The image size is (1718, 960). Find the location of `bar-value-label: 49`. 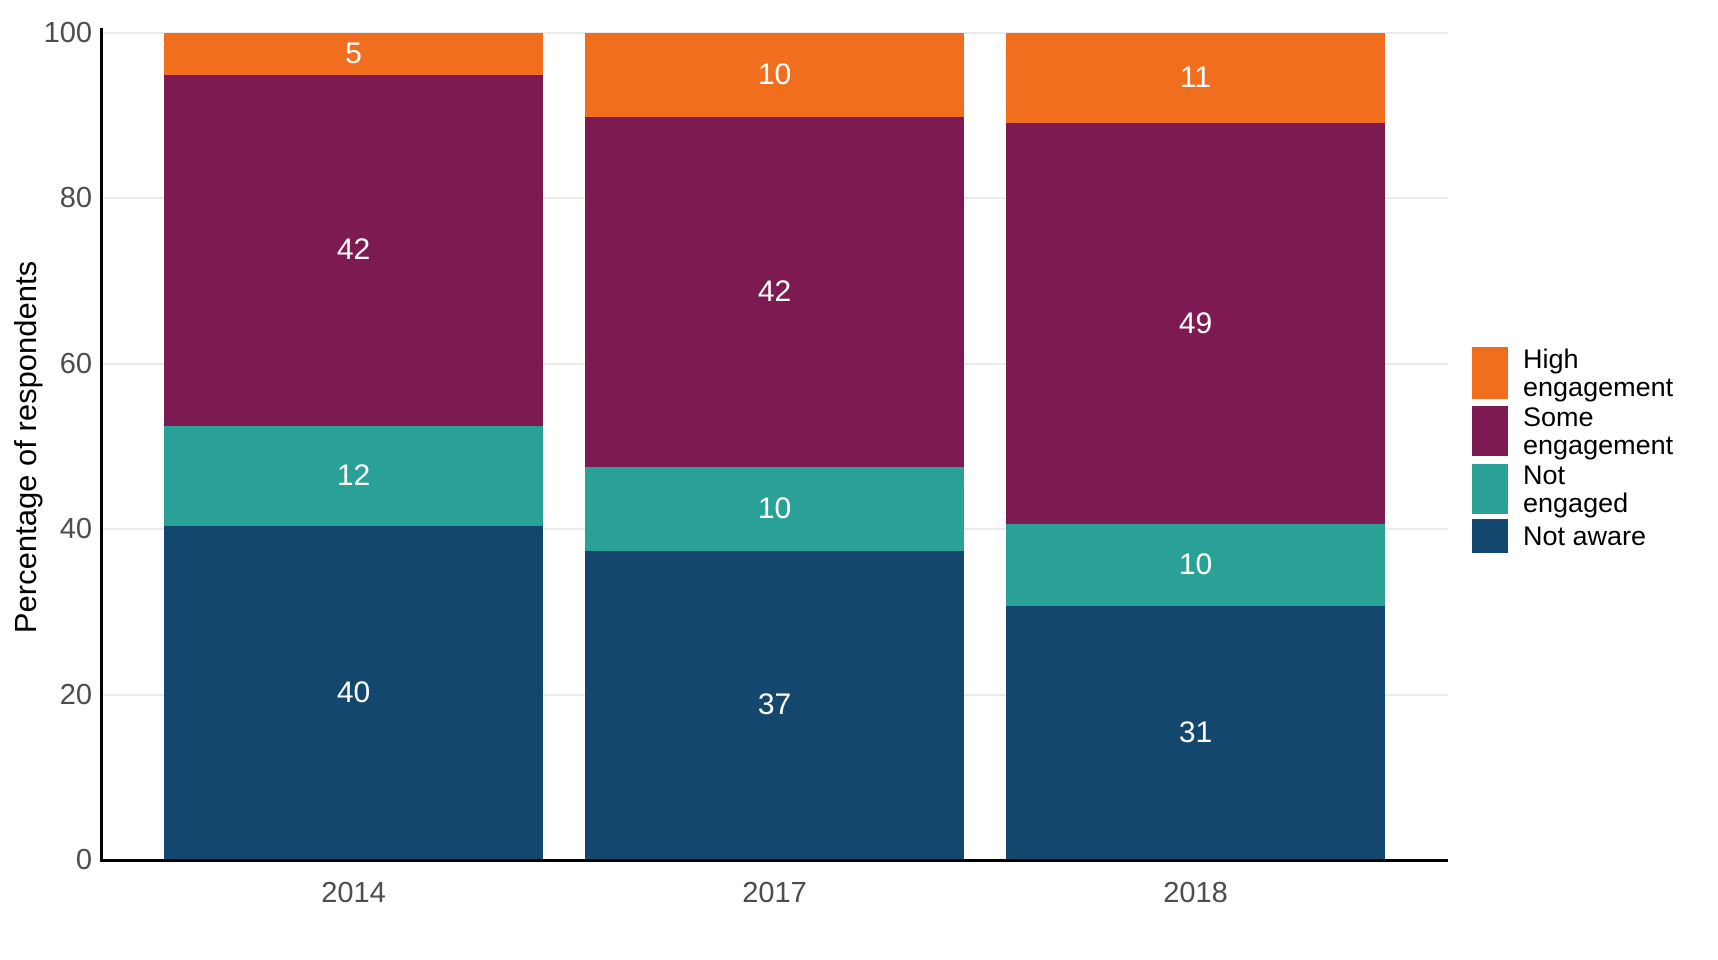

bar-value-label: 49 is located at coordinates (1195, 323).